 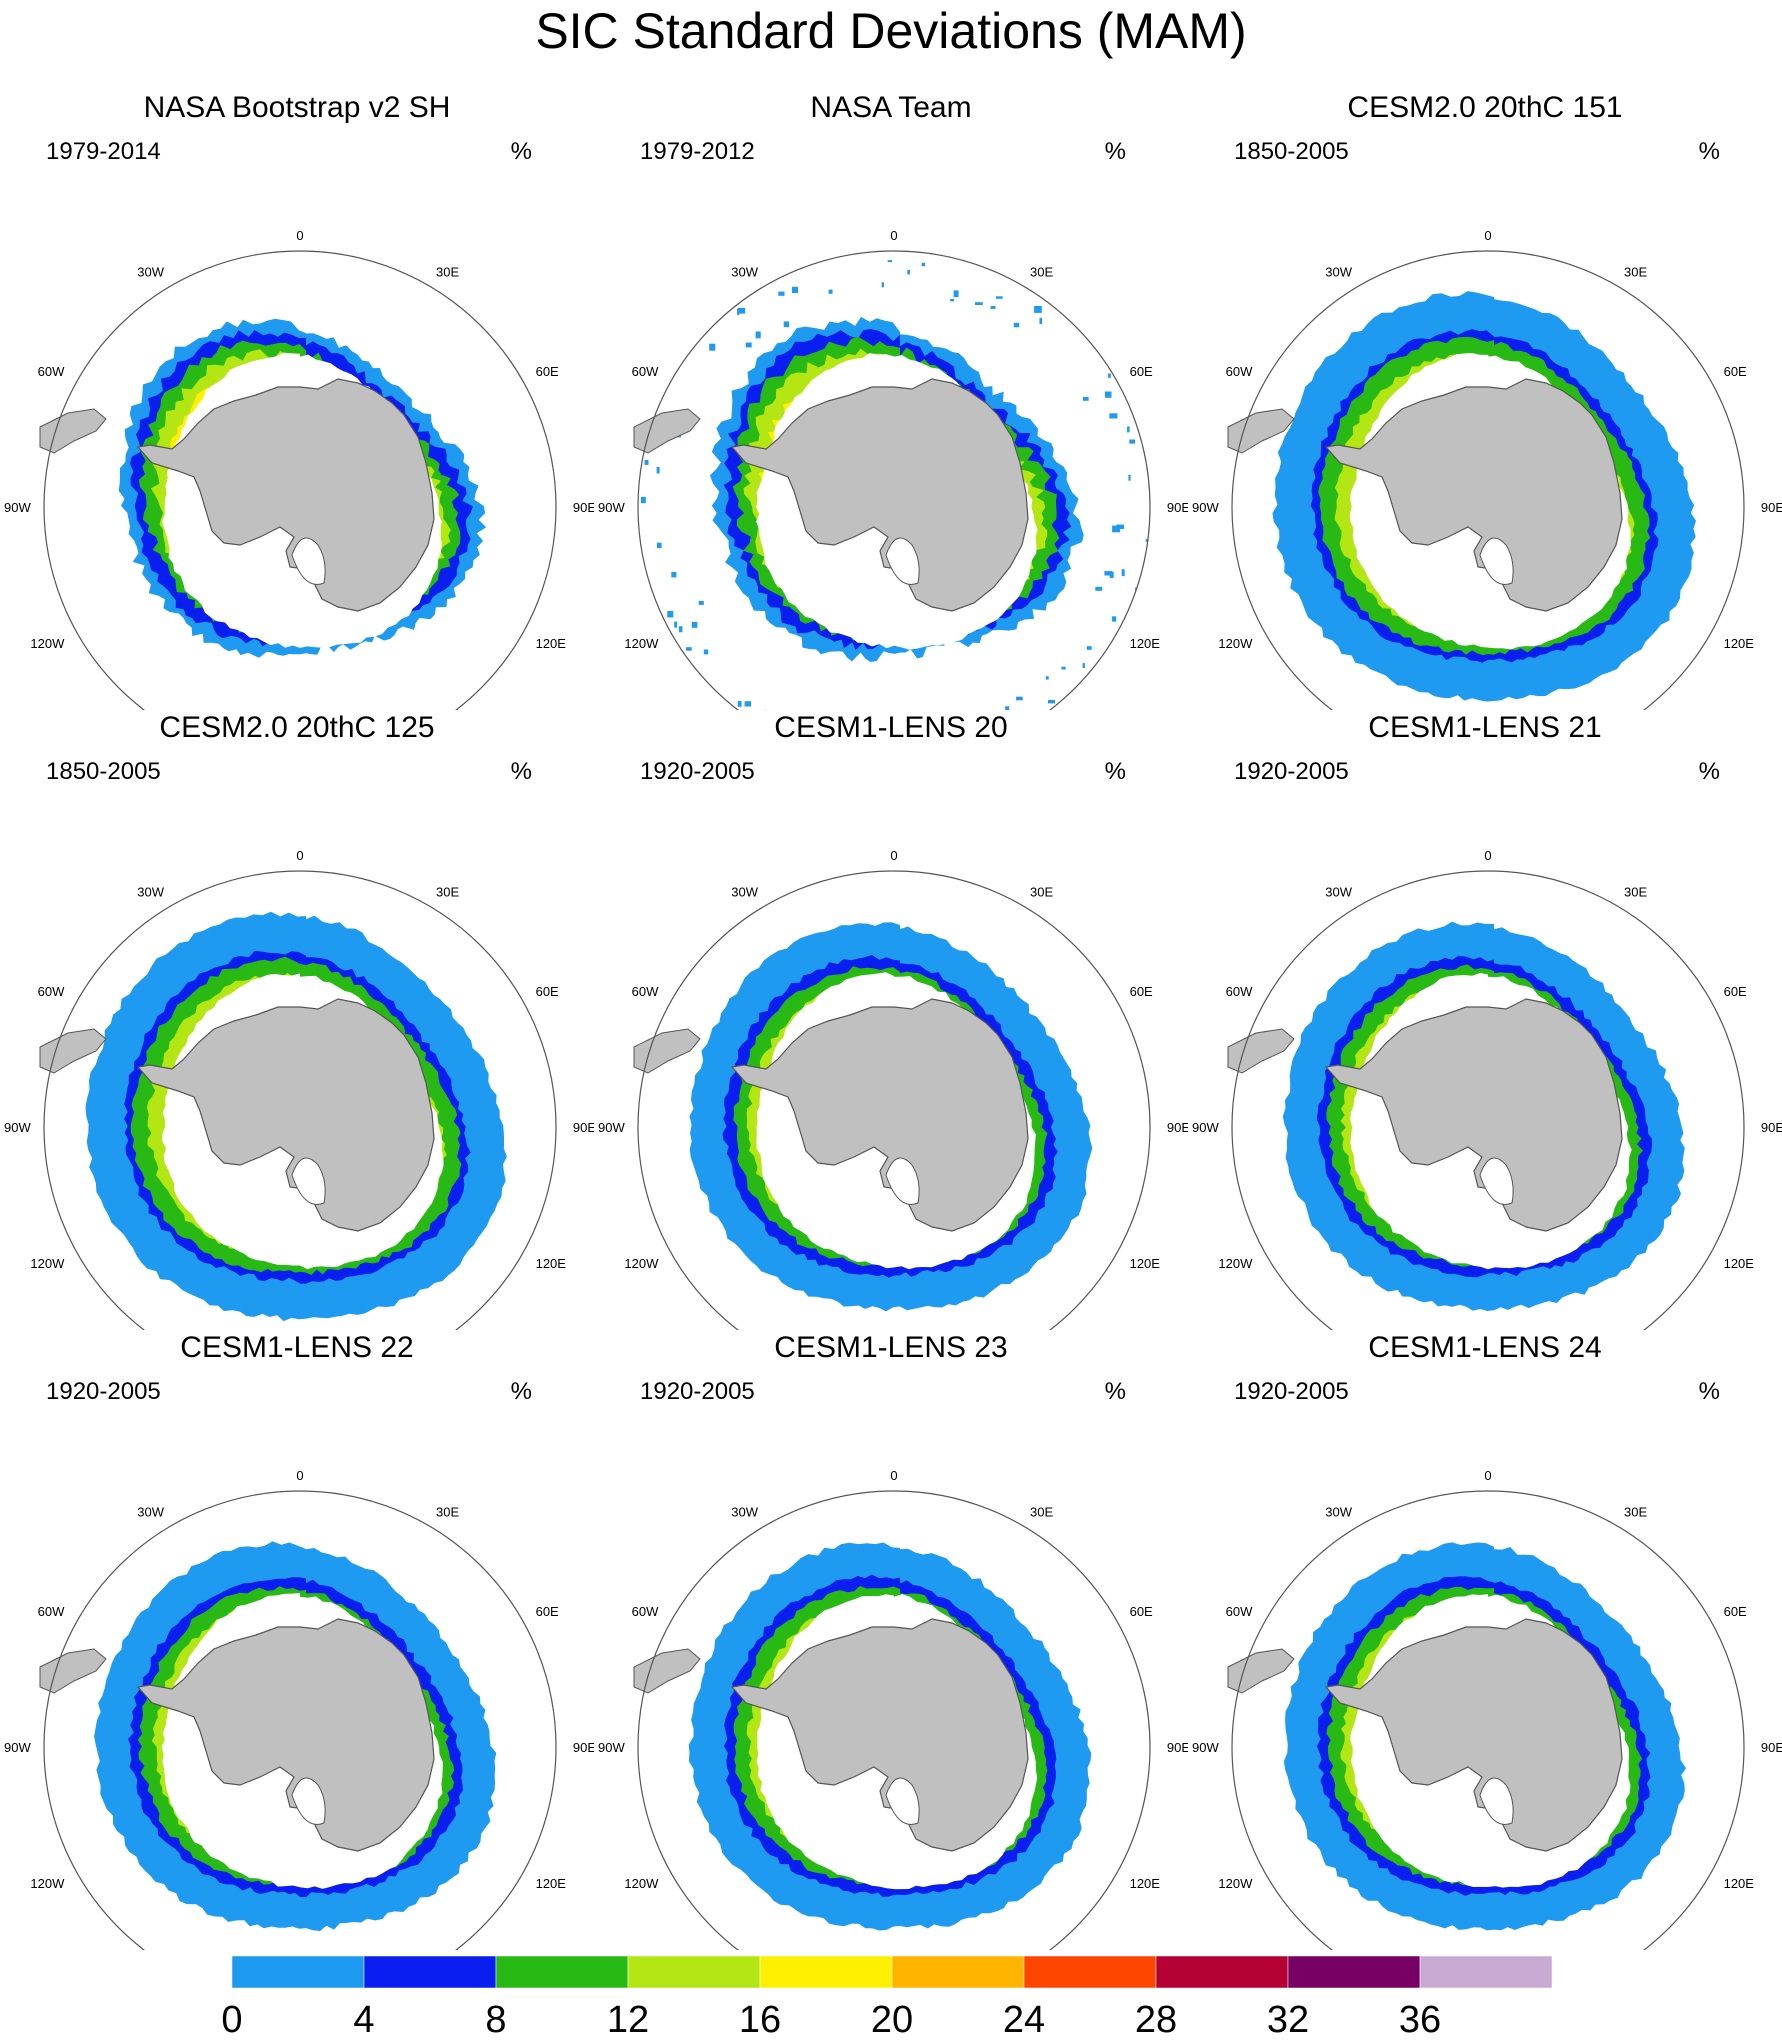 I want to click on colorbar-tick-label: 16, so click(x=760, y=2020).